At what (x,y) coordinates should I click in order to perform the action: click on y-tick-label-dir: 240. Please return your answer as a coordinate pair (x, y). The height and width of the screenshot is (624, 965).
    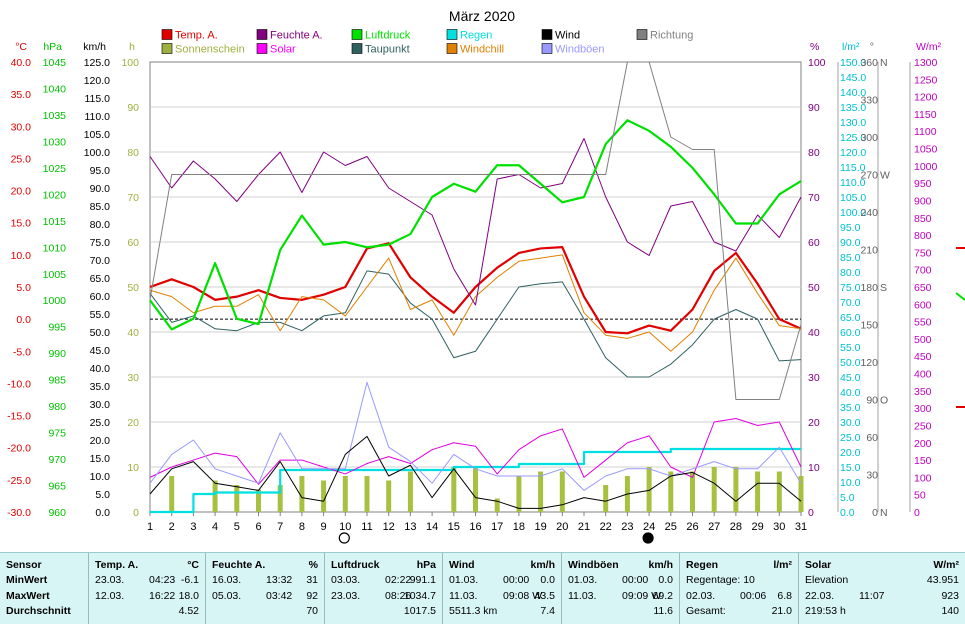
    Looking at the image, I should click on (869, 213).